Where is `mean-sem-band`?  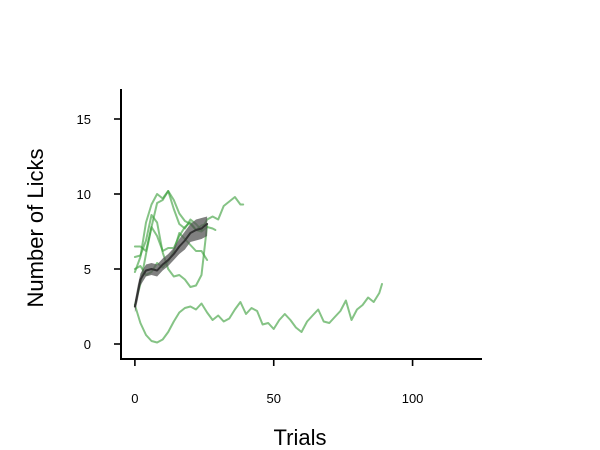
mean-sem-band is located at coordinates (171, 264).